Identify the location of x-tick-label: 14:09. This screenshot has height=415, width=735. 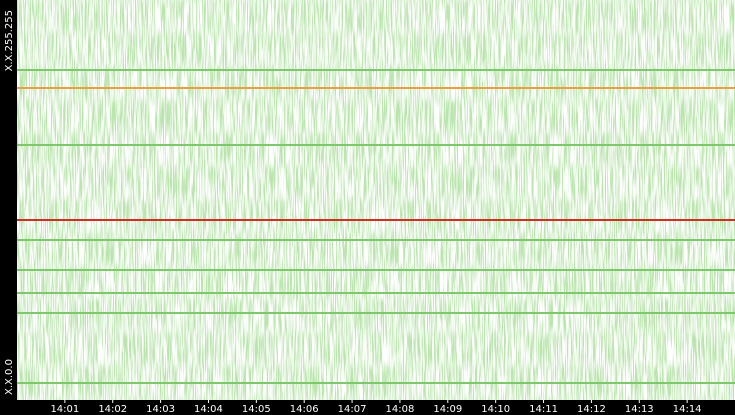
(447, 409).